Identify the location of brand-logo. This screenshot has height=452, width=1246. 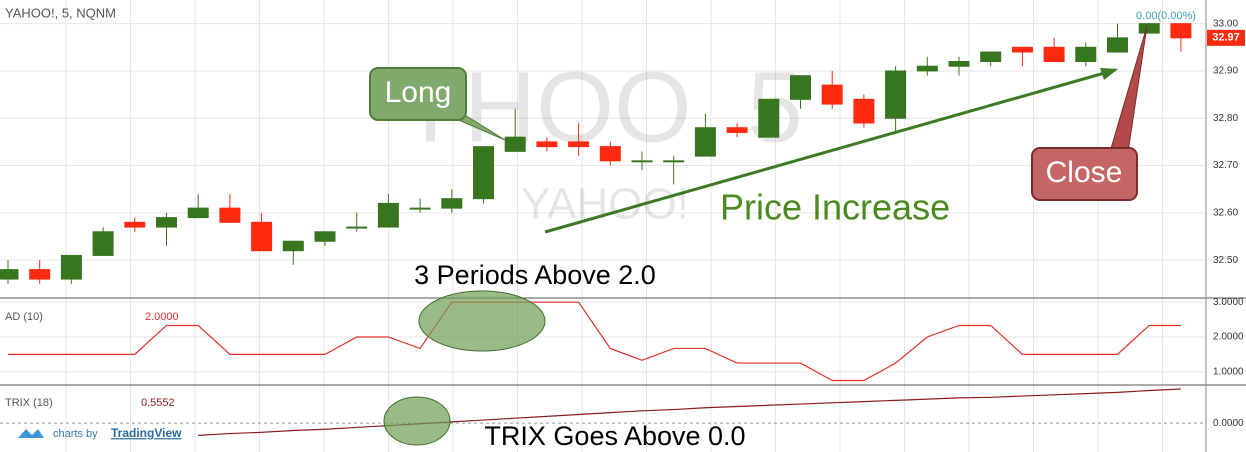
(31, 433).